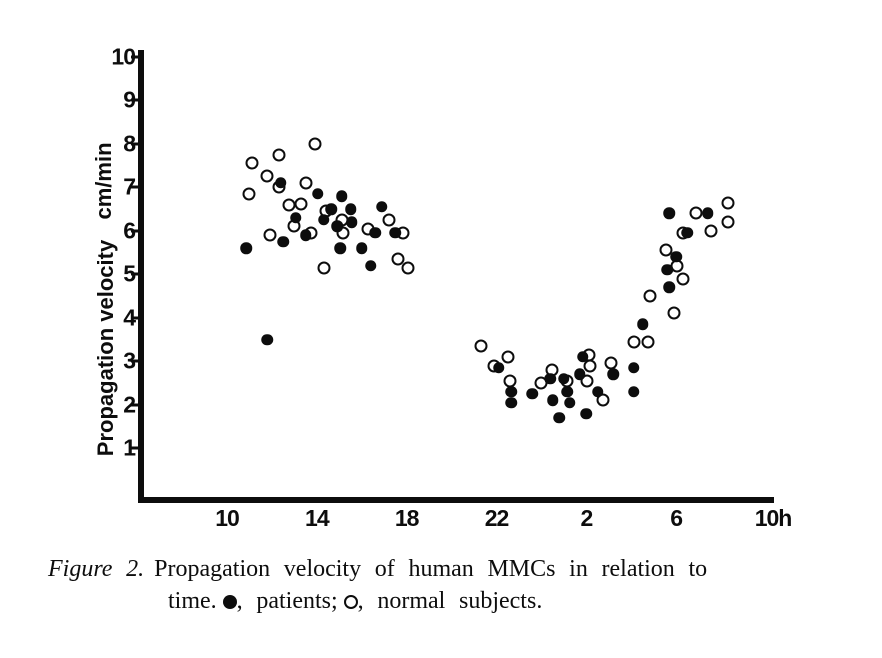 This screenshot has height=658, width=882. What do you see at coordinates (287, 601) in the screenshot?
I see `legend-patients-label: , patients;` at bounding box center [287, 601].